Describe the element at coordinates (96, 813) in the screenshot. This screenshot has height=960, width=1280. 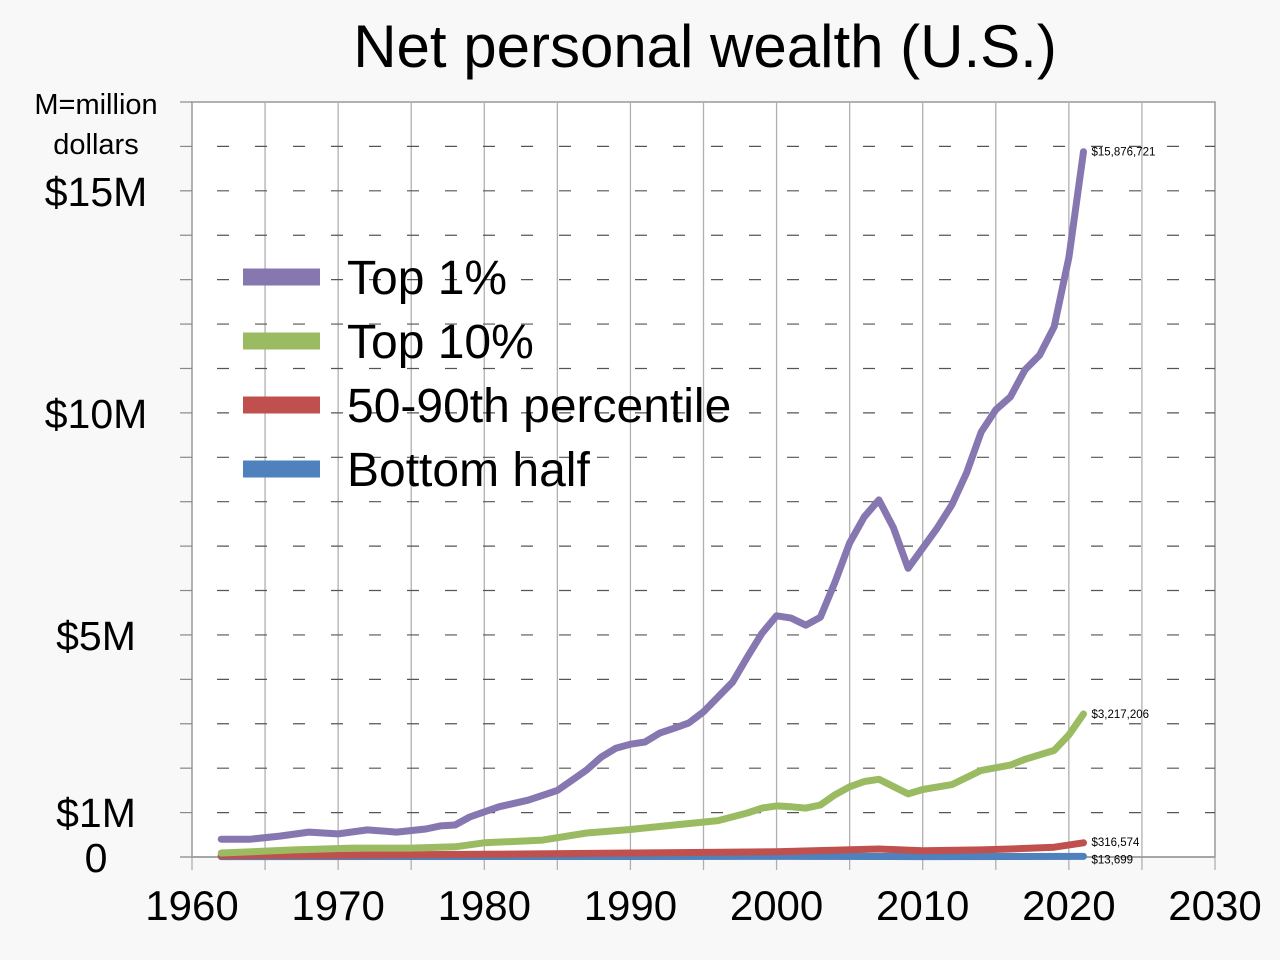
I see `y-tick-label: $1M` at that location.